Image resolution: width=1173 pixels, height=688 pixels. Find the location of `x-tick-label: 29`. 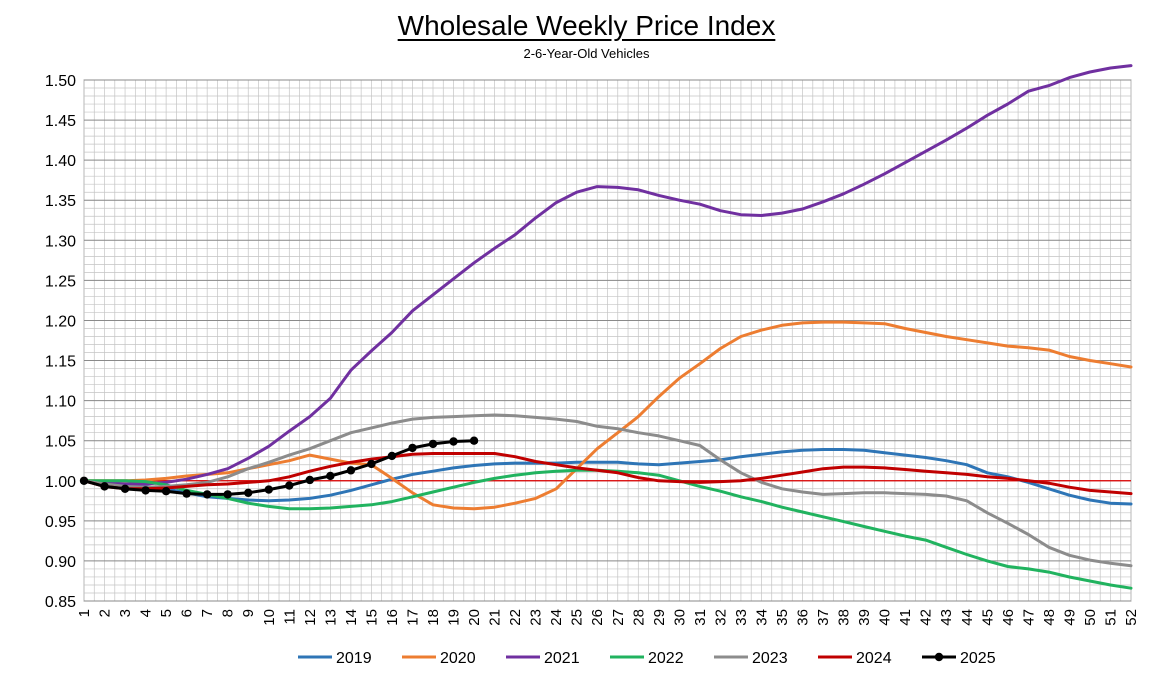

x-tick-label: 29 is located at coordinates (659, 617).